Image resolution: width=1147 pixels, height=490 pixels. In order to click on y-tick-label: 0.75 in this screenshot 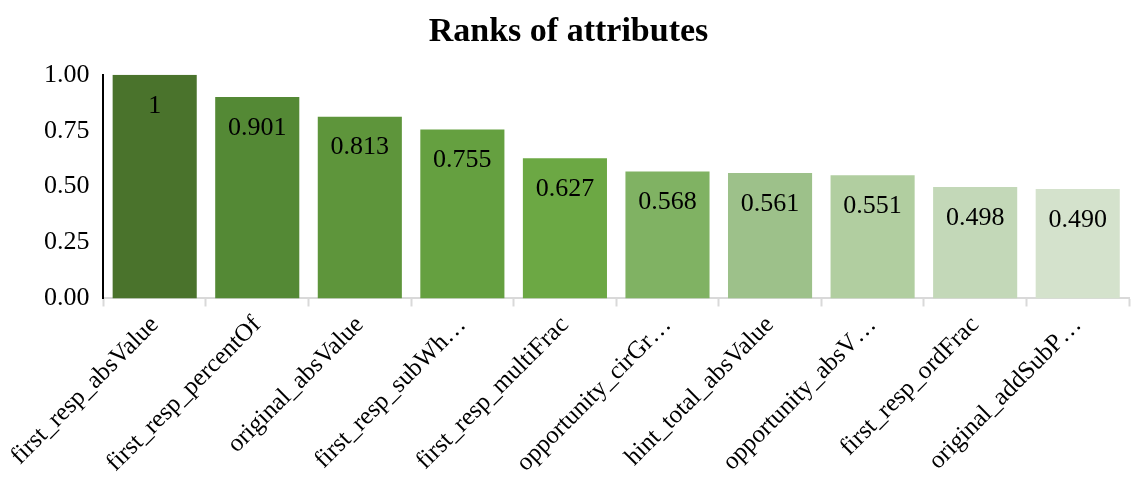, I will do `click(66, 129)`.